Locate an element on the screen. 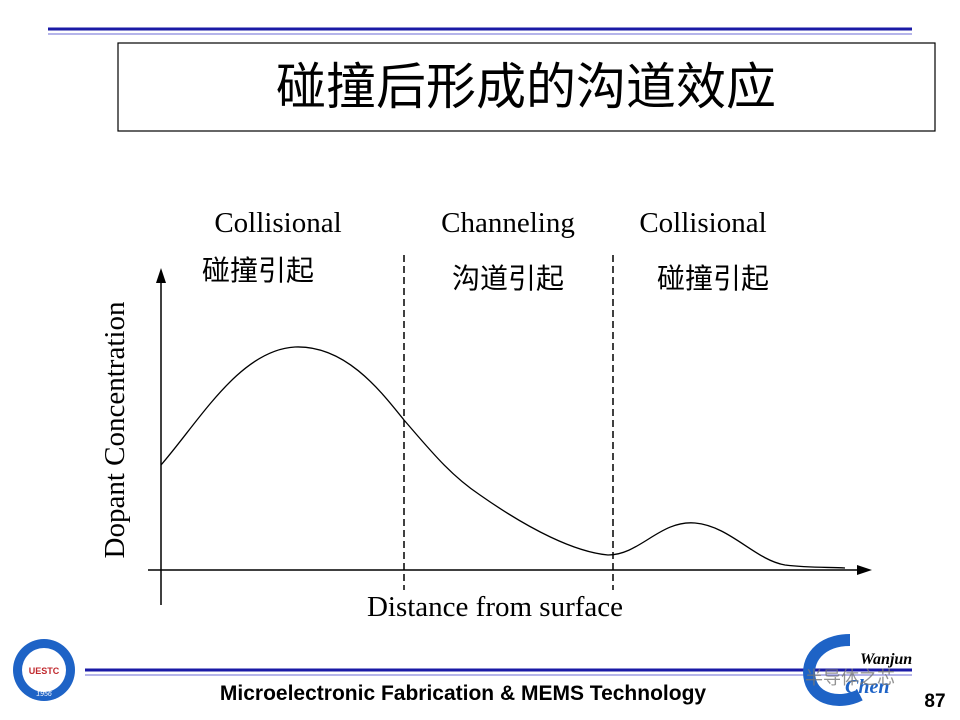  logo-swoosh is located at coordinates (833, 670).